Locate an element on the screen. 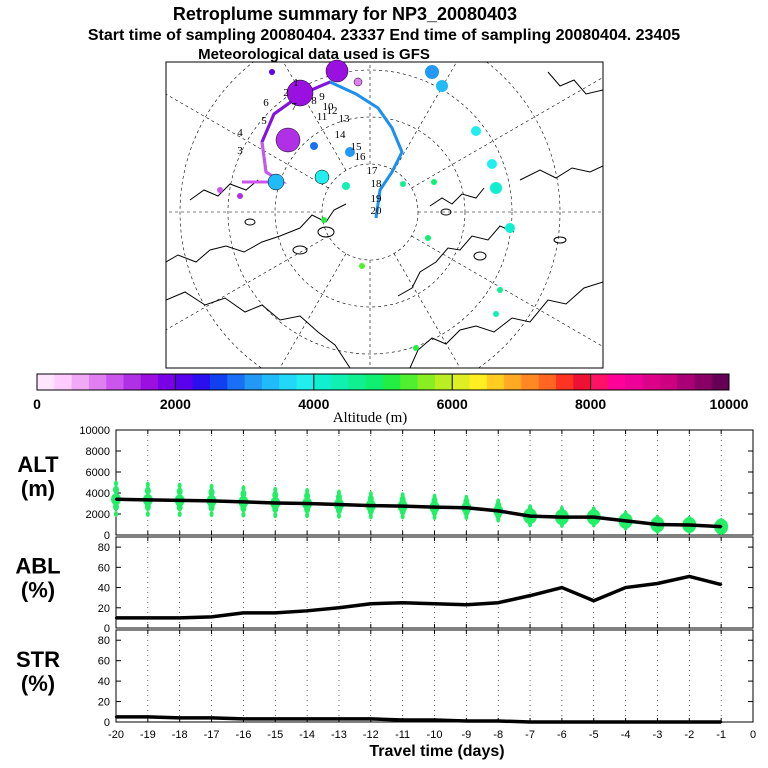  trajectory-day-label: 15 is located at coordinates (357, 147).